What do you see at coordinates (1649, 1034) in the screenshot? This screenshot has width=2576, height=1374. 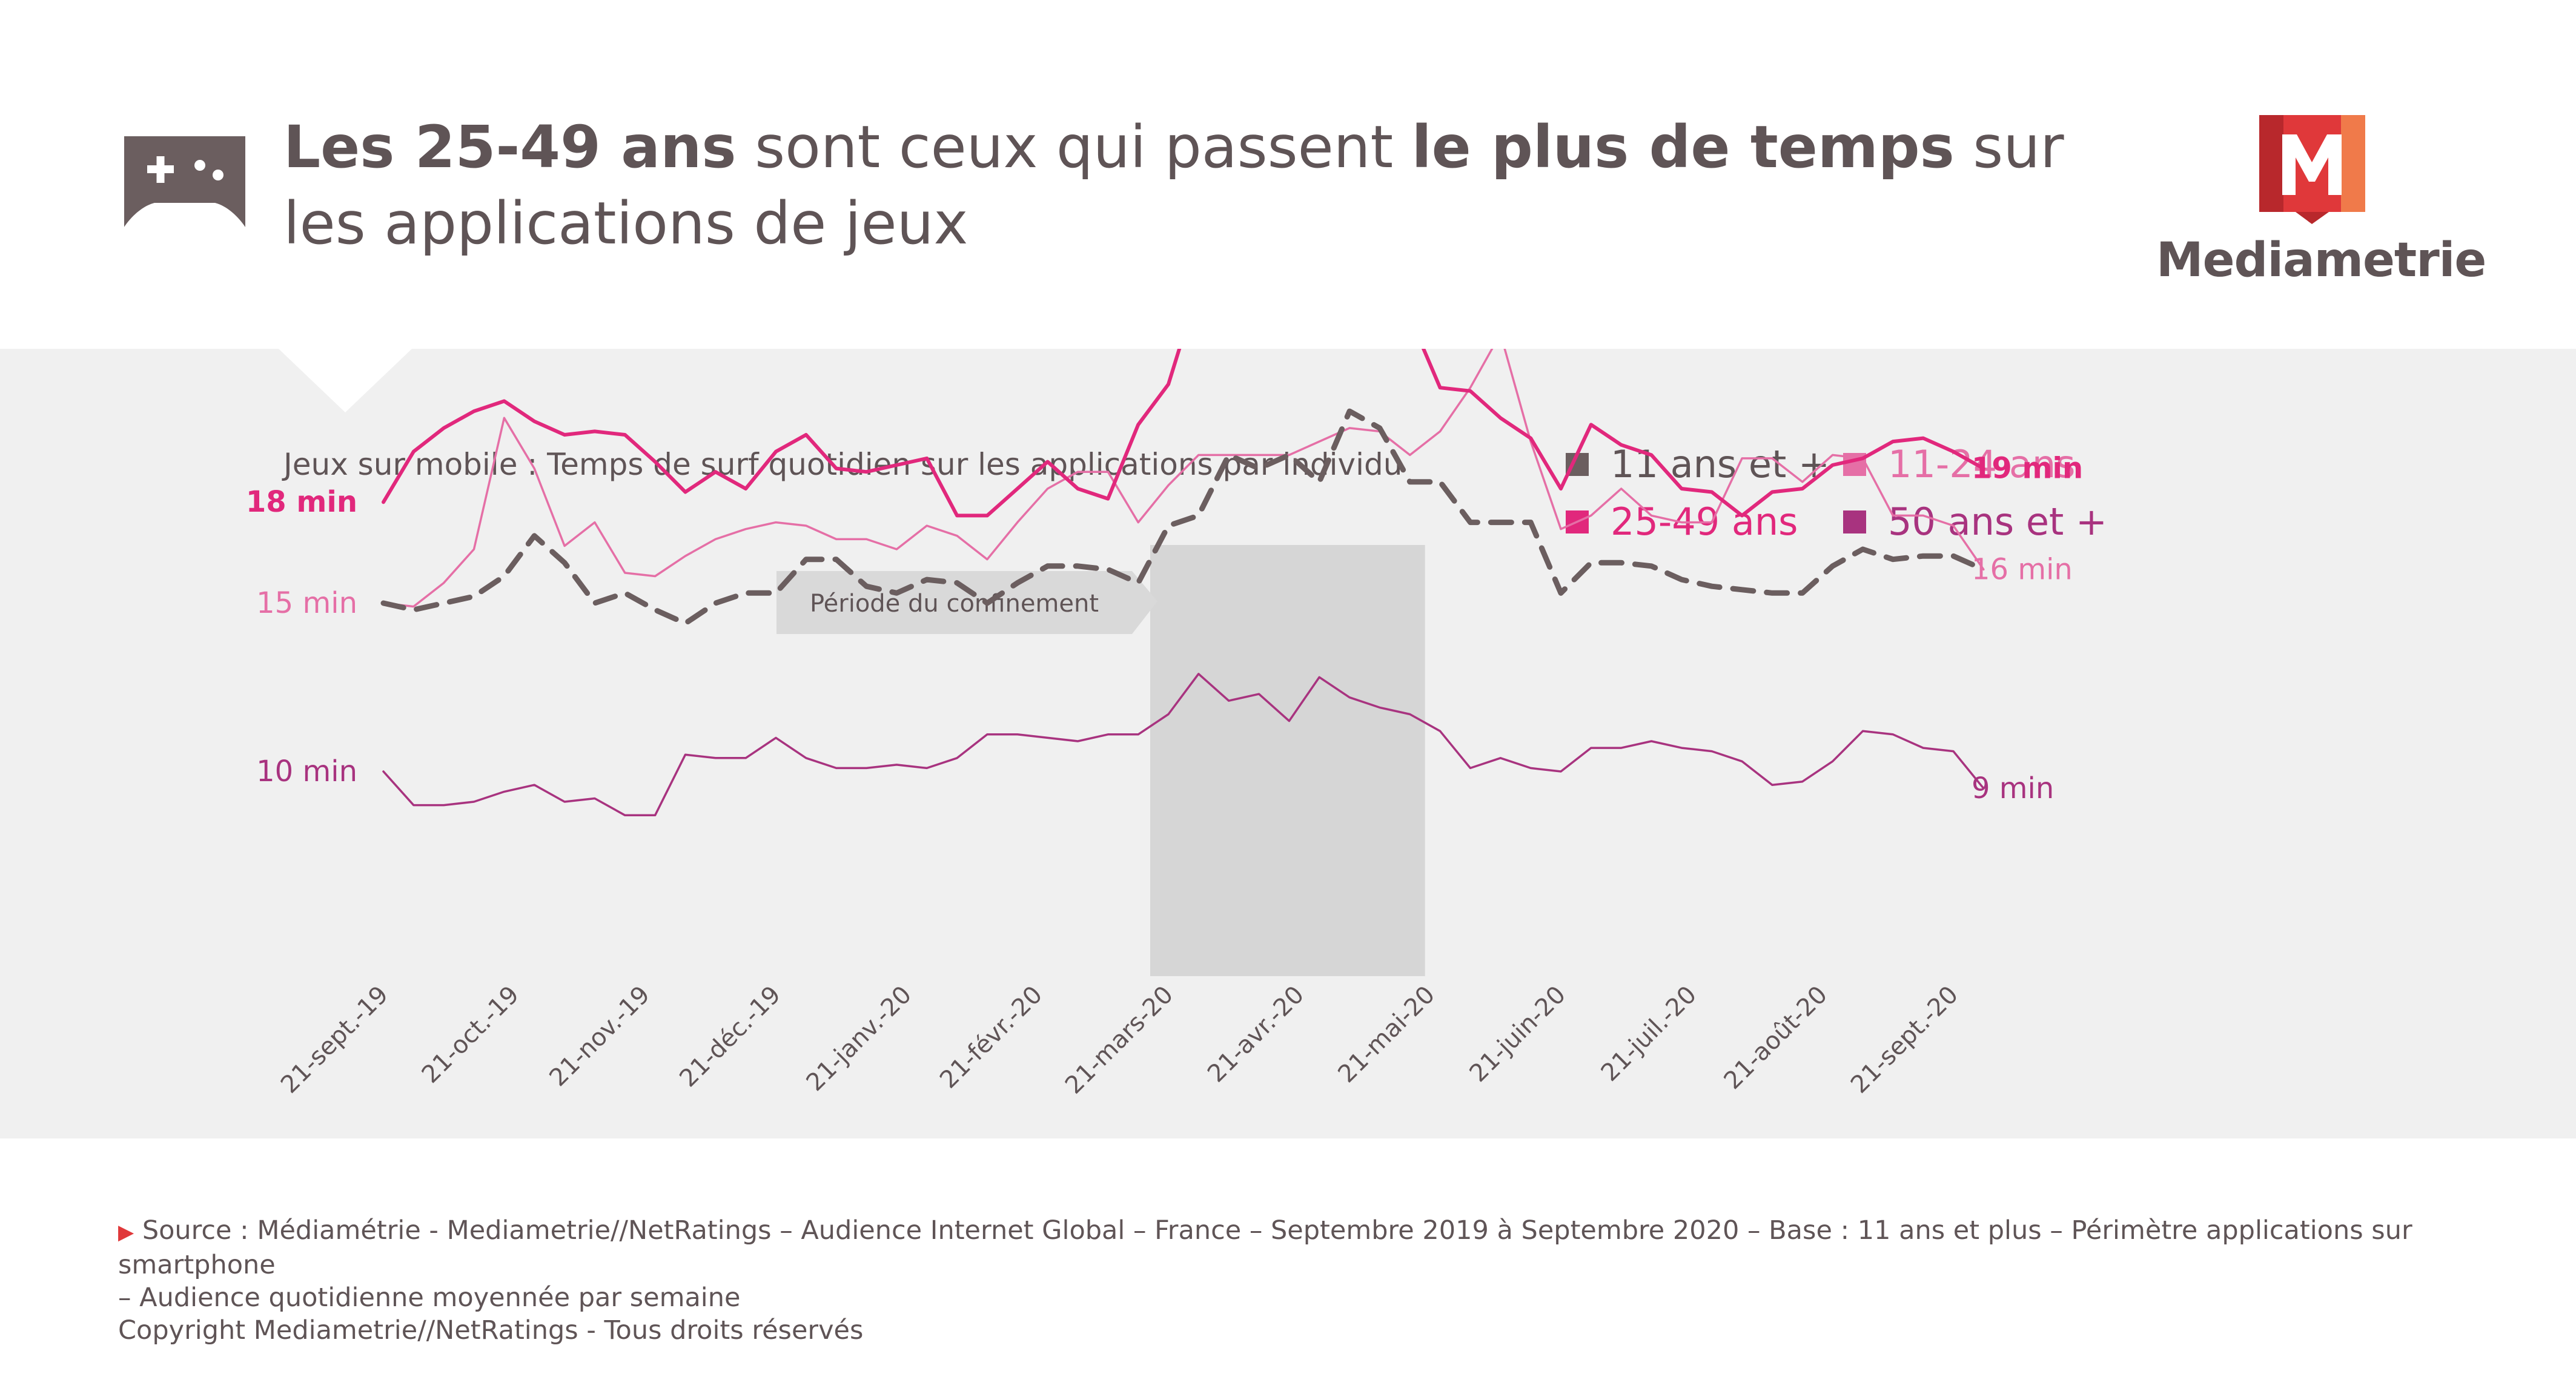 I see `x-tick-label: 21-juil.-20` at bounding box center [1649, 1034].